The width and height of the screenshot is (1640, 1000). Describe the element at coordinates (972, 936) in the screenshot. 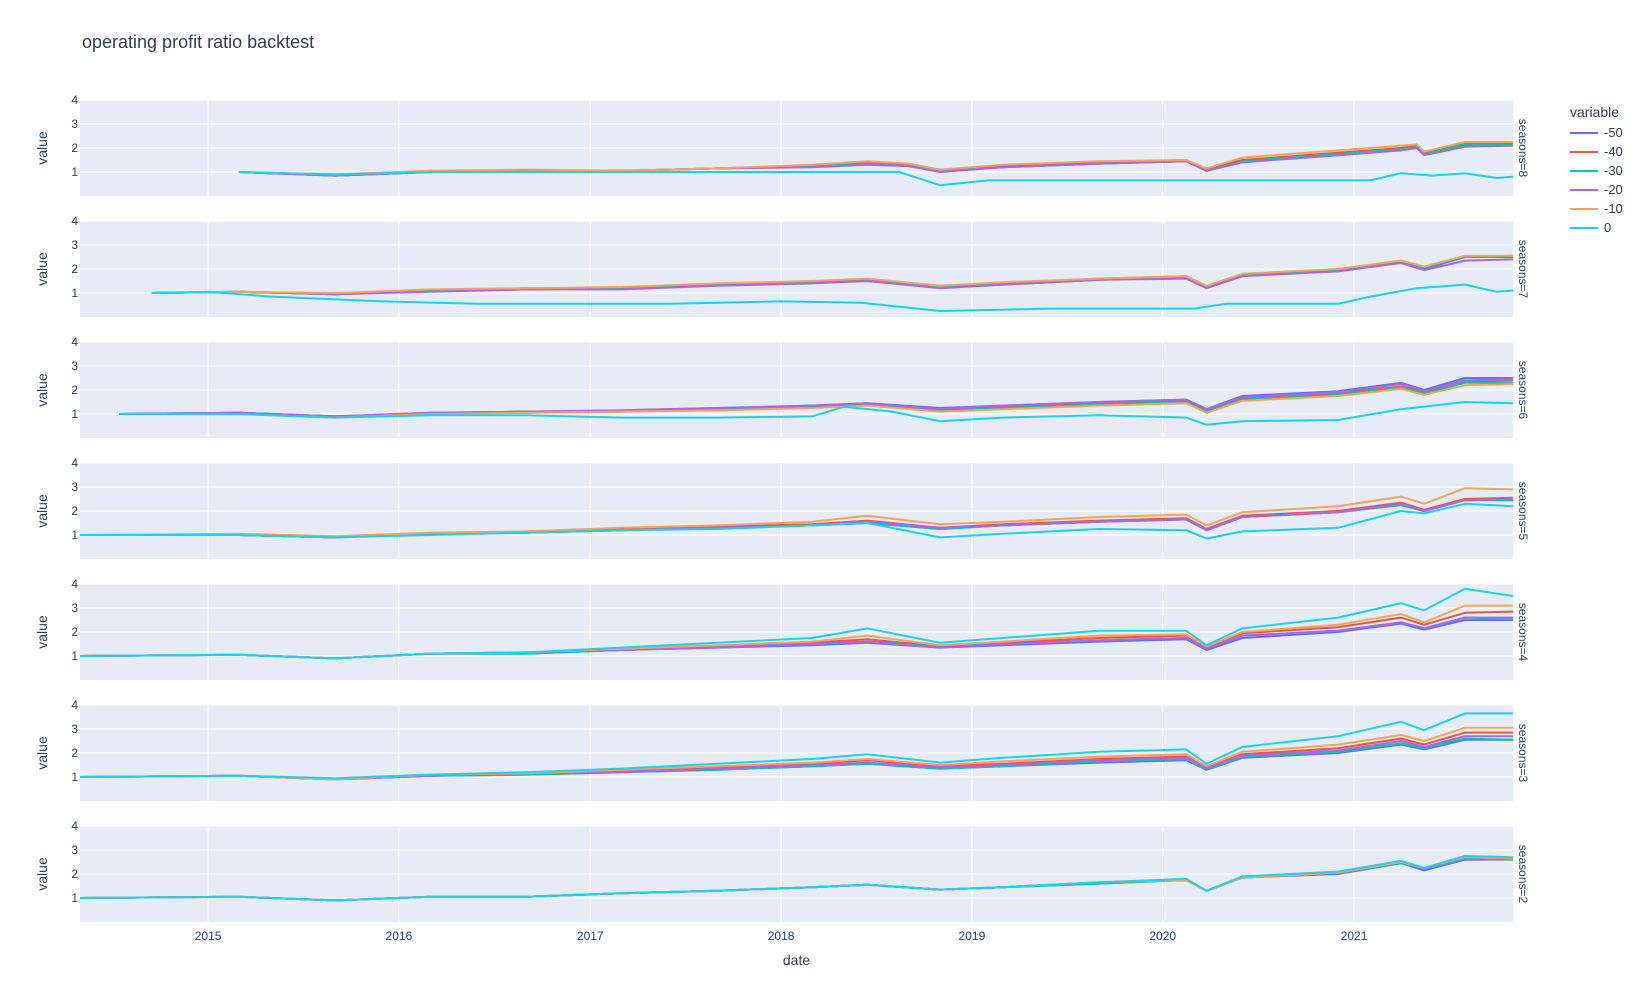

I see `x-tick-label: 2019` at that location.